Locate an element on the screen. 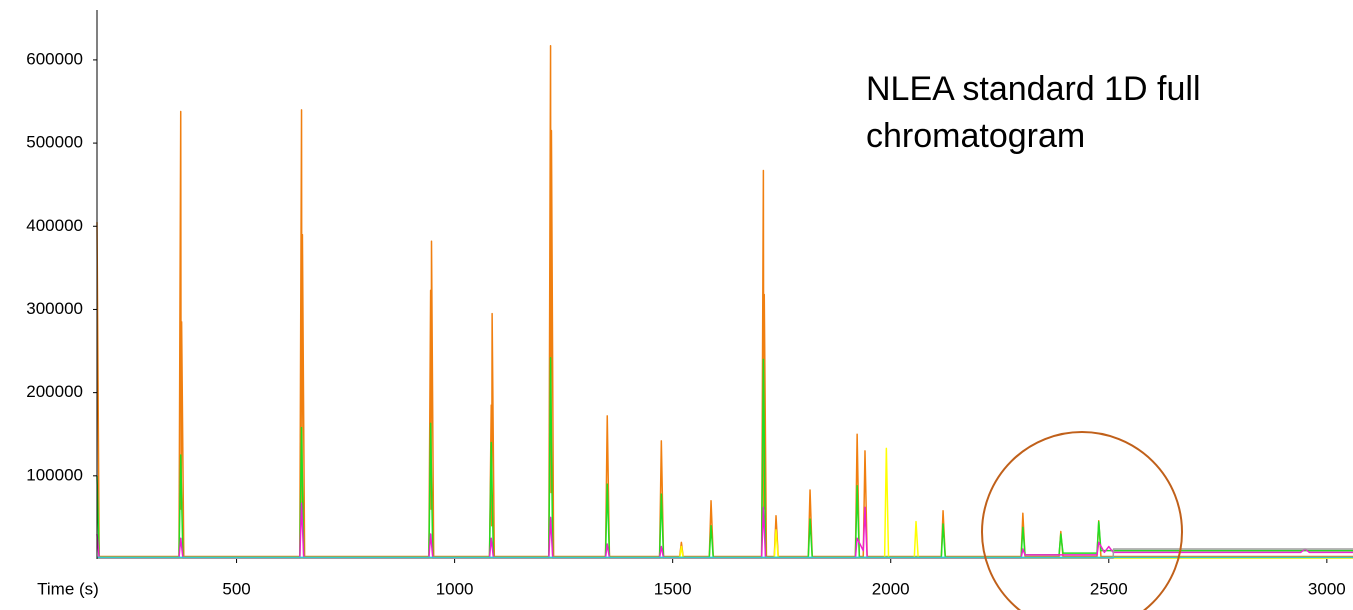 The width and height of the screenshot is (1353, 610). highlight-circle is located at coordinates (1082, 520).